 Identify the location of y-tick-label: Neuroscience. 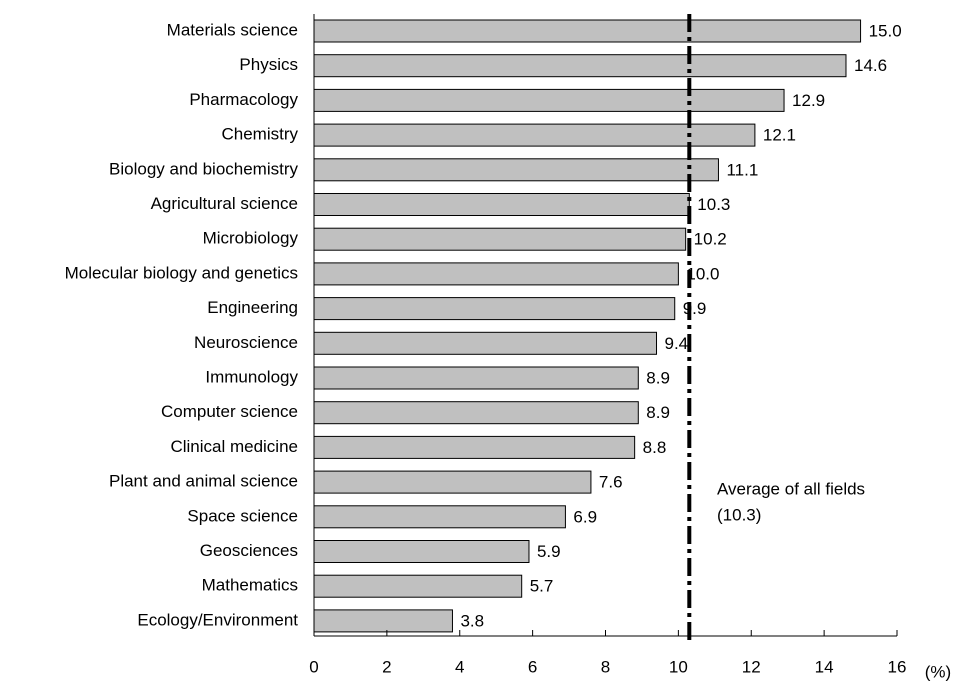
(246, 342).